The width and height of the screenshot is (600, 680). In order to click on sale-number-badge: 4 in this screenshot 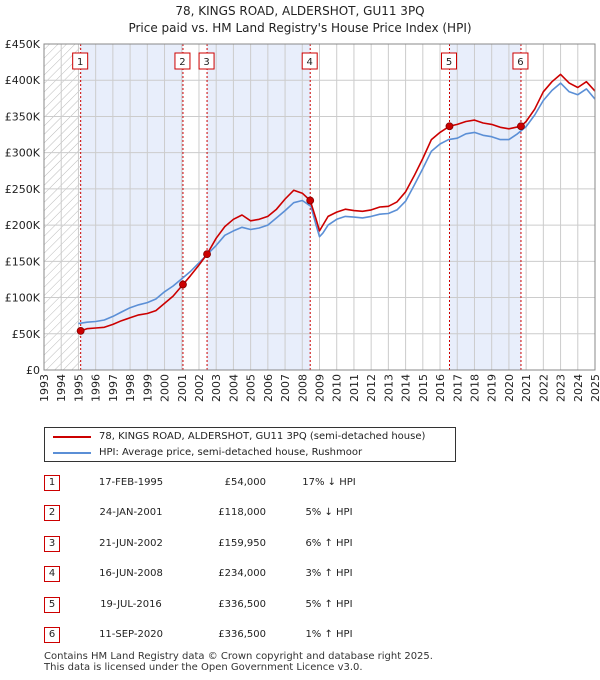, I will do `click(52, 574)`.